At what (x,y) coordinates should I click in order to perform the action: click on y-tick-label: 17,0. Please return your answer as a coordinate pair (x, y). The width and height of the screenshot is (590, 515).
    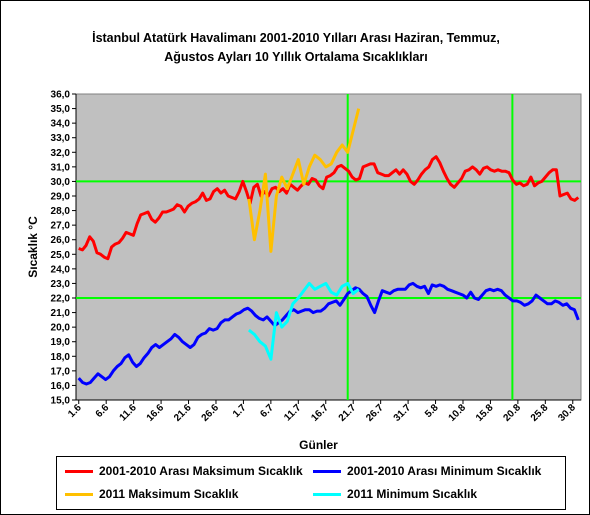
    Looking at the image, I should click on (61, 371).